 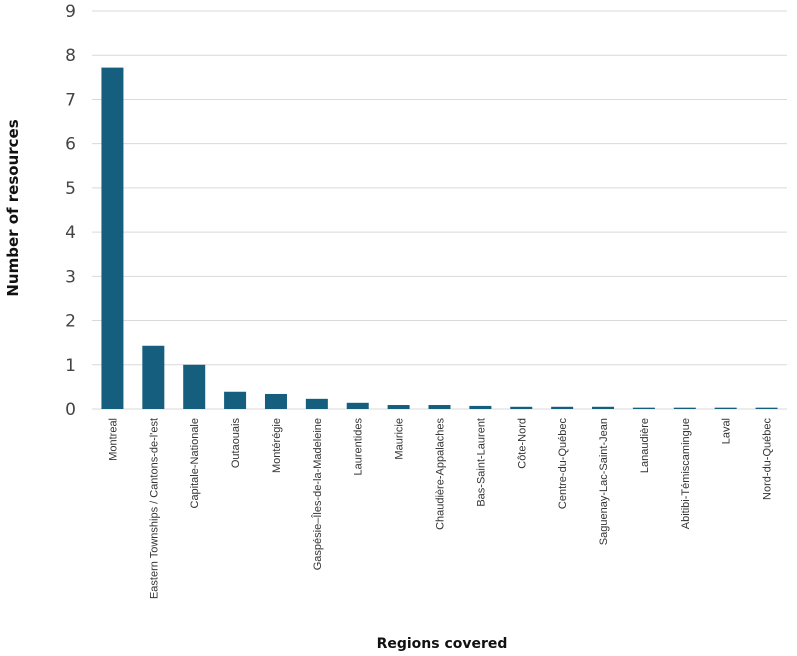 I want to click on y-tick-label: 2, so click(x=70, y=322).